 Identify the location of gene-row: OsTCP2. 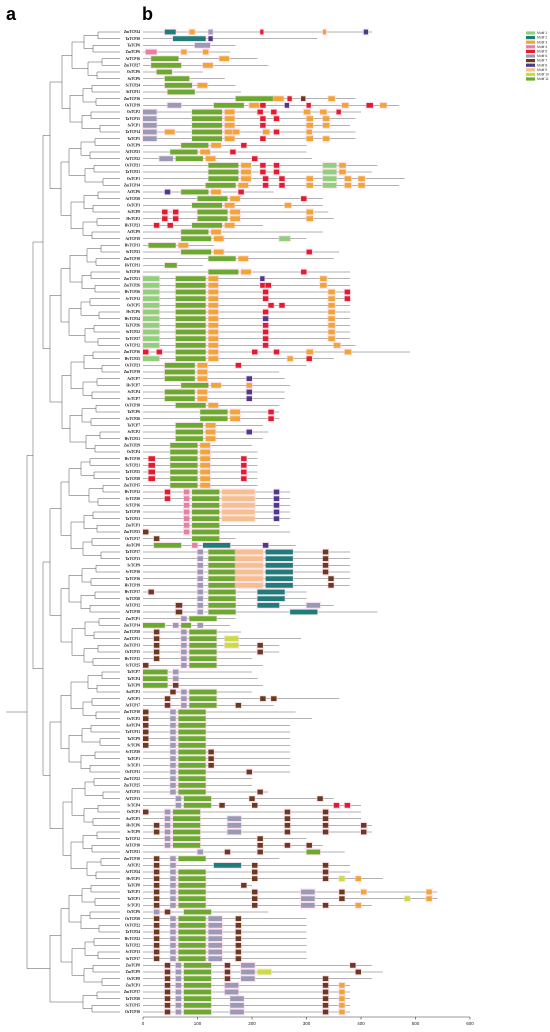
(219, 719).